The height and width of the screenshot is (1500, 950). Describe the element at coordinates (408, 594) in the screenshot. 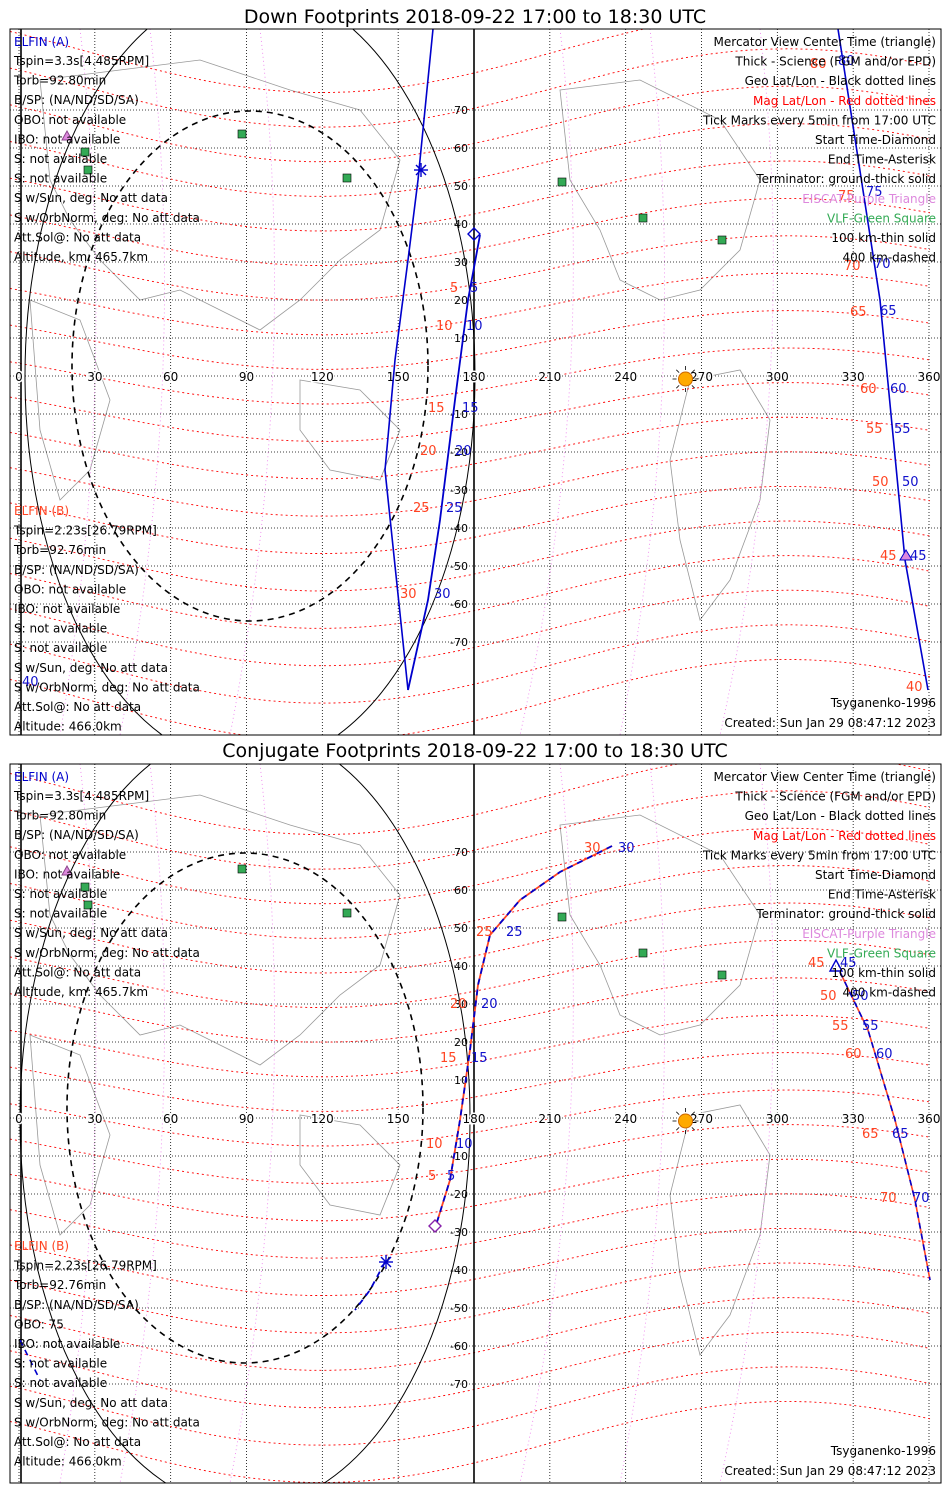

I see `elfin-b-tick-label: 30` at that location.